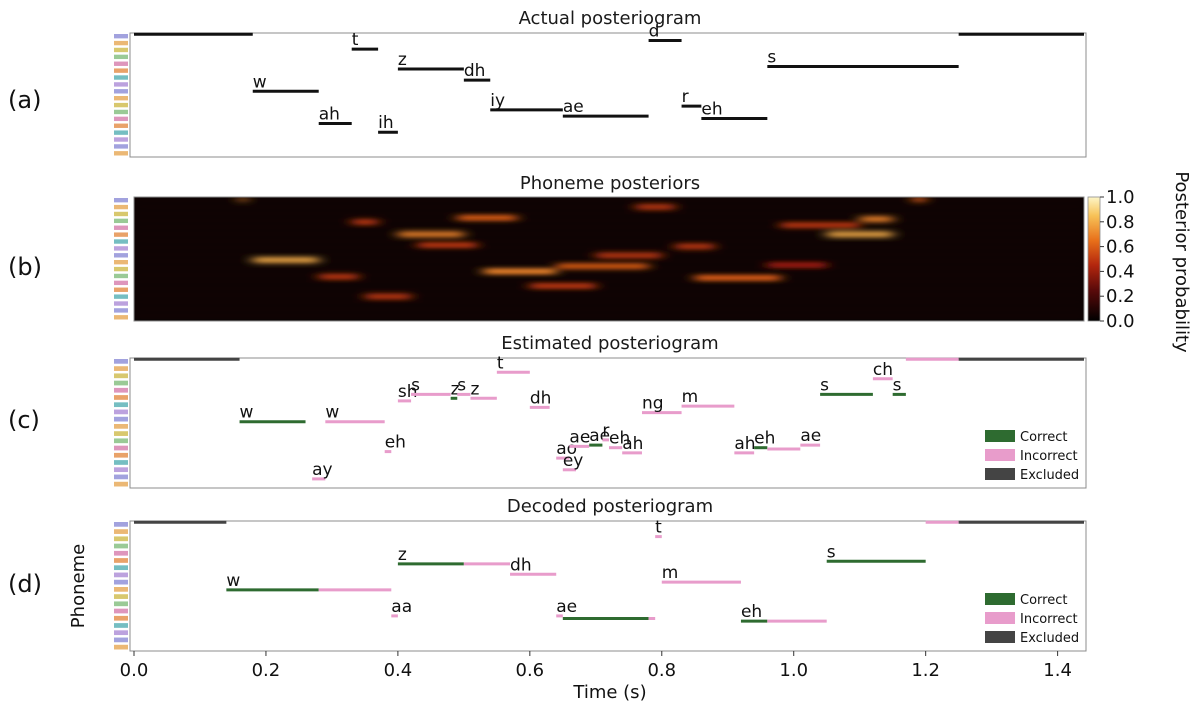  Describe the element at coordinates (632, 444) in the screenshot. I see `segment-label: ah` at that location.